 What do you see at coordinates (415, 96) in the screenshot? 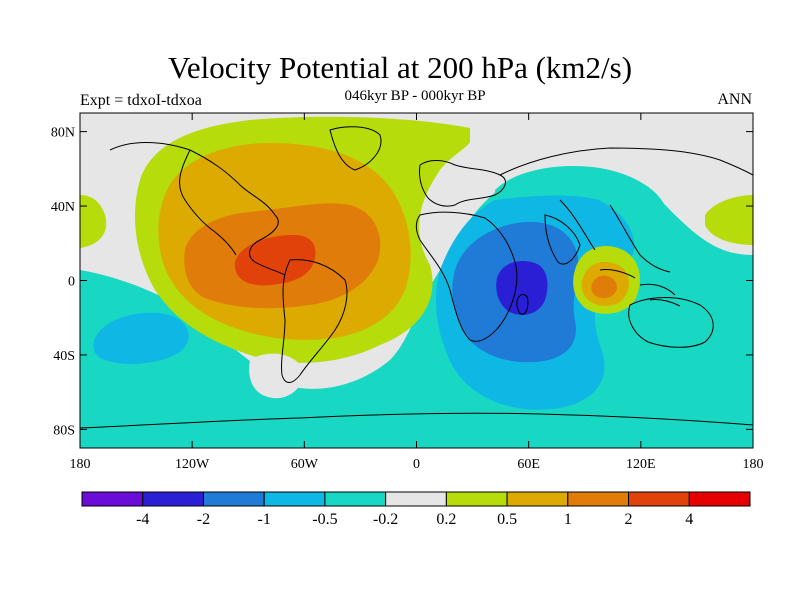
I see `plot-subtitle: 046kyr BP - 000kyr BP` at bounding box center [415, 96].